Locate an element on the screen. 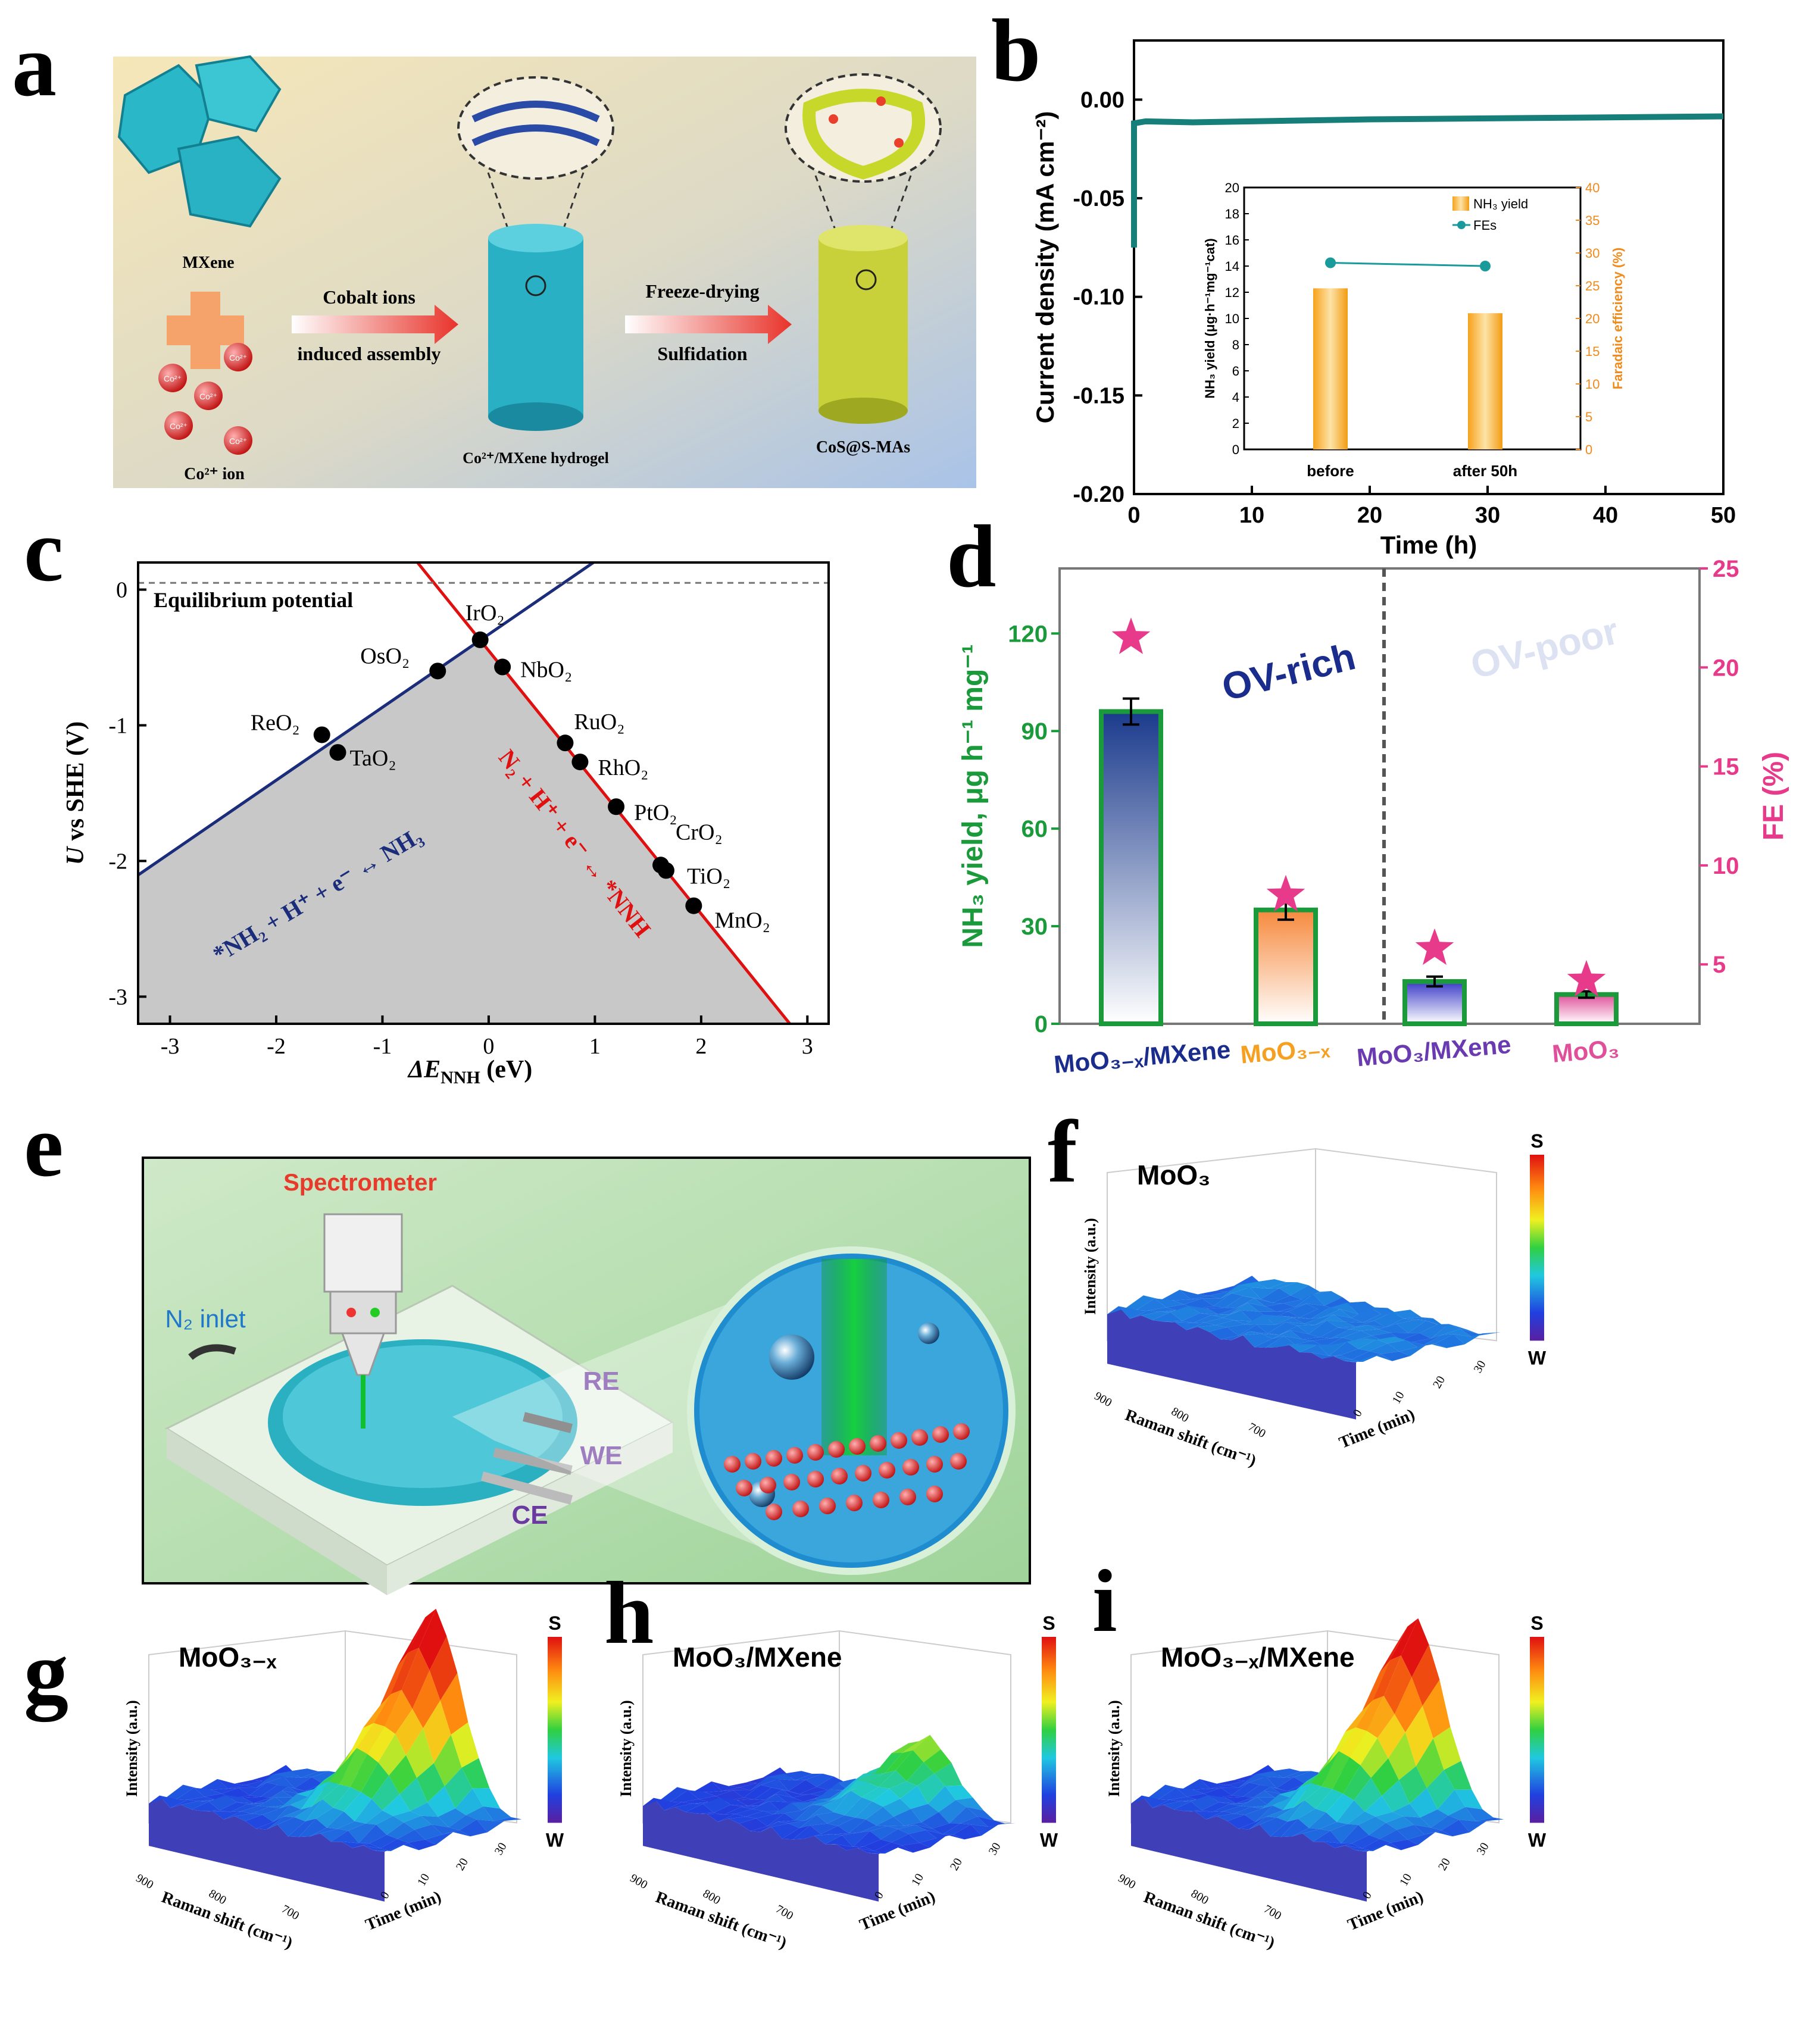 The image size is (1815, 2044). arrow-right-icon is located at coordinates (375, 324).